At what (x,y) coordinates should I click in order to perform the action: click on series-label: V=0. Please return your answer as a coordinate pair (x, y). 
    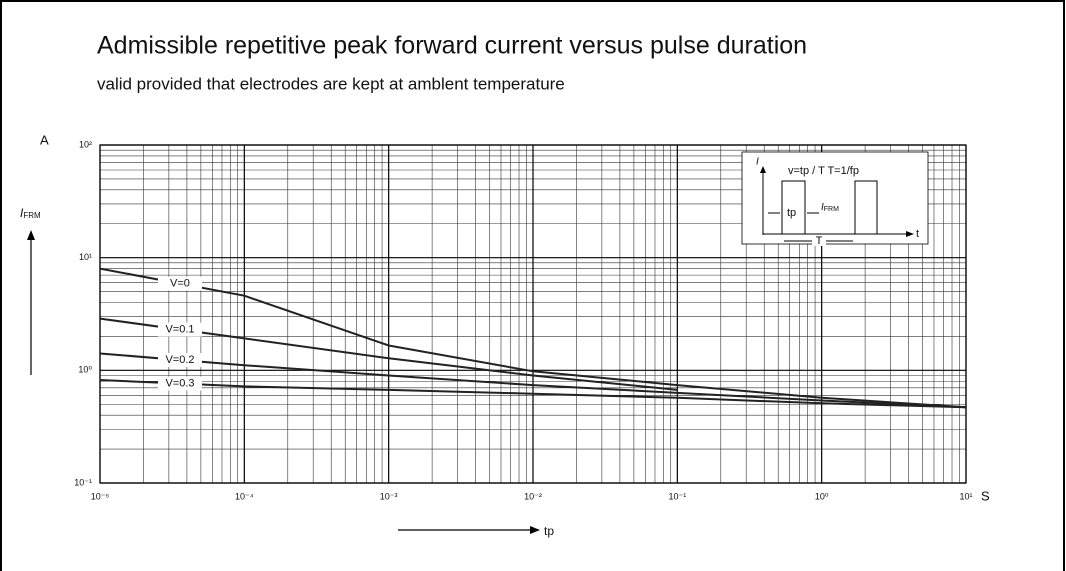
    Looking at the image, I should click on (180, 283).